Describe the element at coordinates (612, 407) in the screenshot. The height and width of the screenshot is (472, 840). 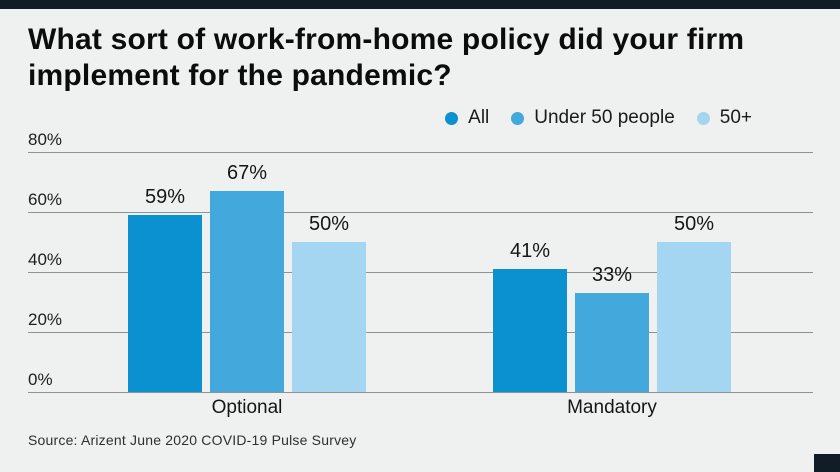
I see `x-axis-category-label: Mandatory` at that location.